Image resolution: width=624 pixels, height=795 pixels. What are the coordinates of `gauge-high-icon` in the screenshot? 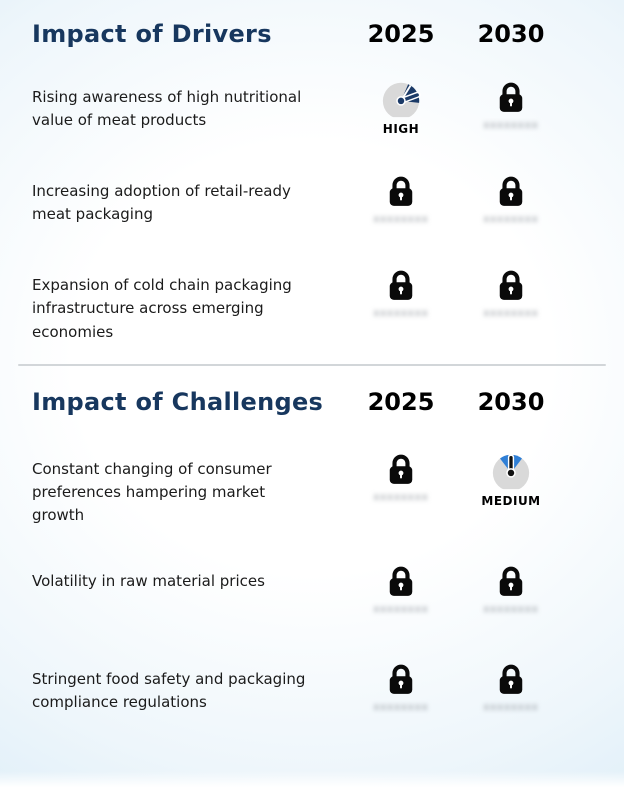 It's located at (401, 99).